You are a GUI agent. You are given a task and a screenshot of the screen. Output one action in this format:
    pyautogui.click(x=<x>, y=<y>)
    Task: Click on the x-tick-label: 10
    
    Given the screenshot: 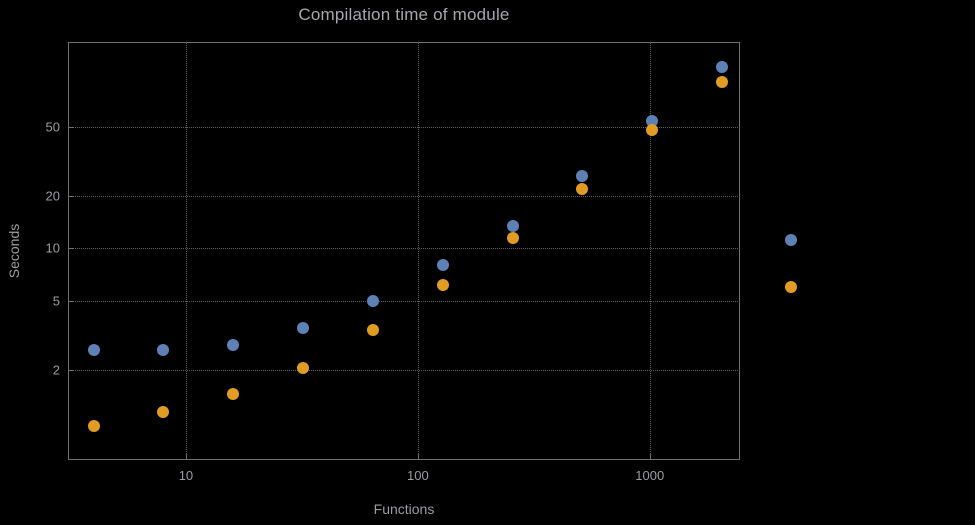 What is the action you would take?
    pyautogui.click(x=186, y=475)
    